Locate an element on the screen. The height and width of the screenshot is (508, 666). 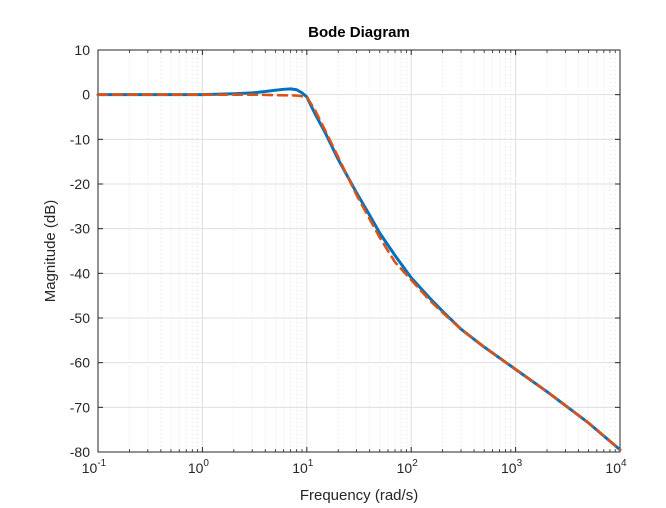
y-tick-label: -80 is located at coordinates (80, 452).